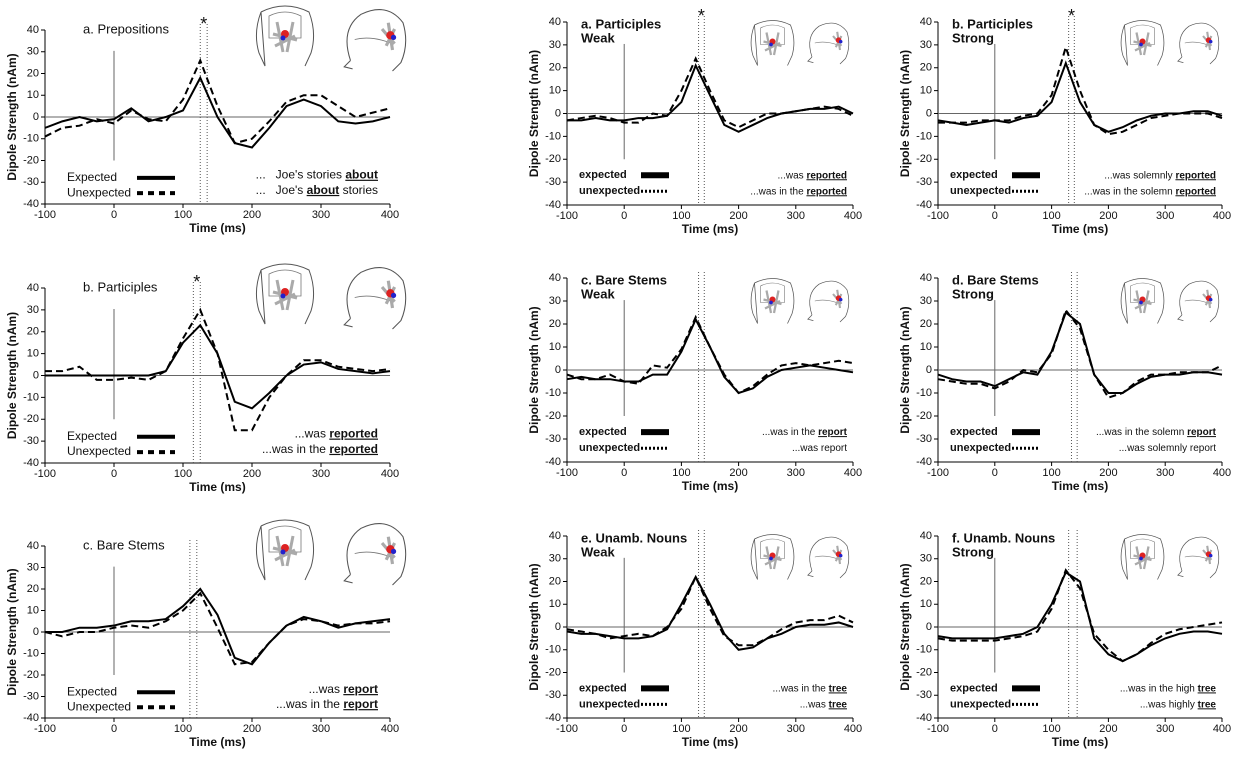 This screenshot has width=1235, height=761. What do you see at coordinates (621, 23) in the screenshot?
I see `panel-title: a. Participles` at bounding box center [621, 23].